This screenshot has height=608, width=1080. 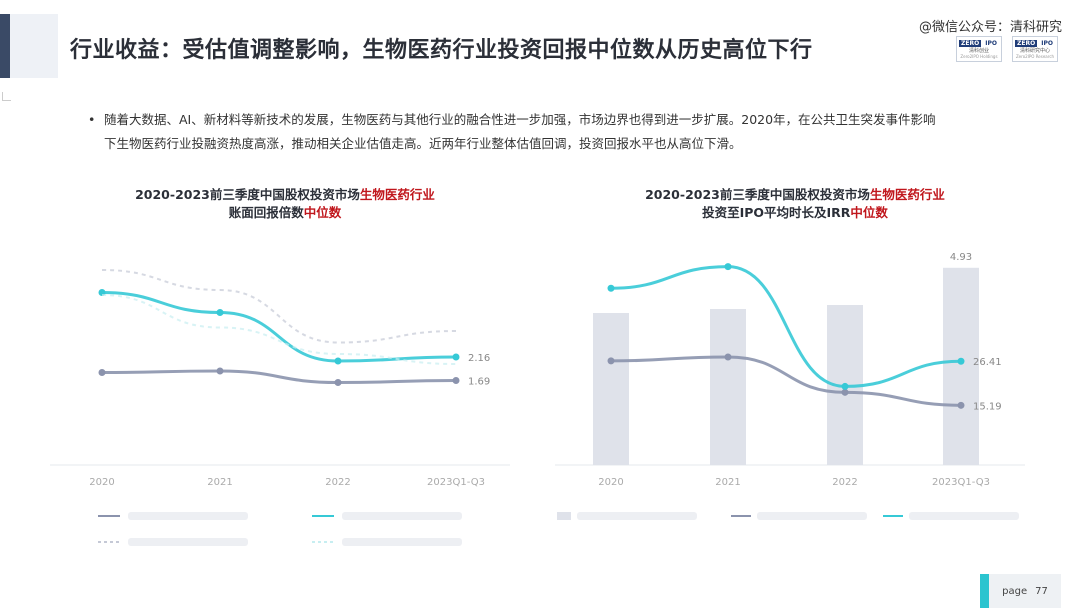 I want to click on page-number-box: page 77, so click(x=1025, y=591).